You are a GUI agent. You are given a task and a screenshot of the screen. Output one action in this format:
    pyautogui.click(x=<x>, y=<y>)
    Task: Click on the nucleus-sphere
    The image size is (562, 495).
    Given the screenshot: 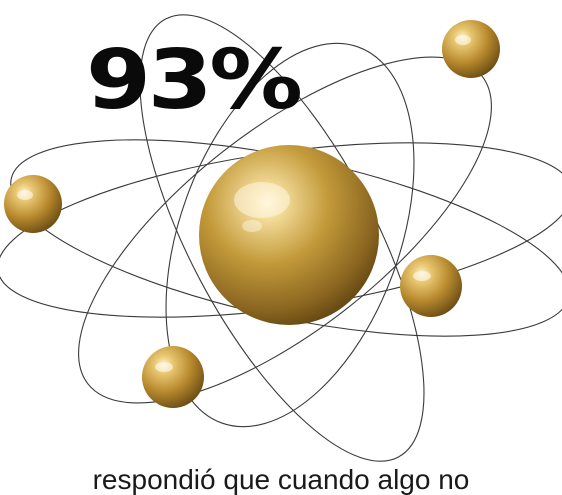 What is the action you would take?
    pyautogui.click(x=289, y=235)
    